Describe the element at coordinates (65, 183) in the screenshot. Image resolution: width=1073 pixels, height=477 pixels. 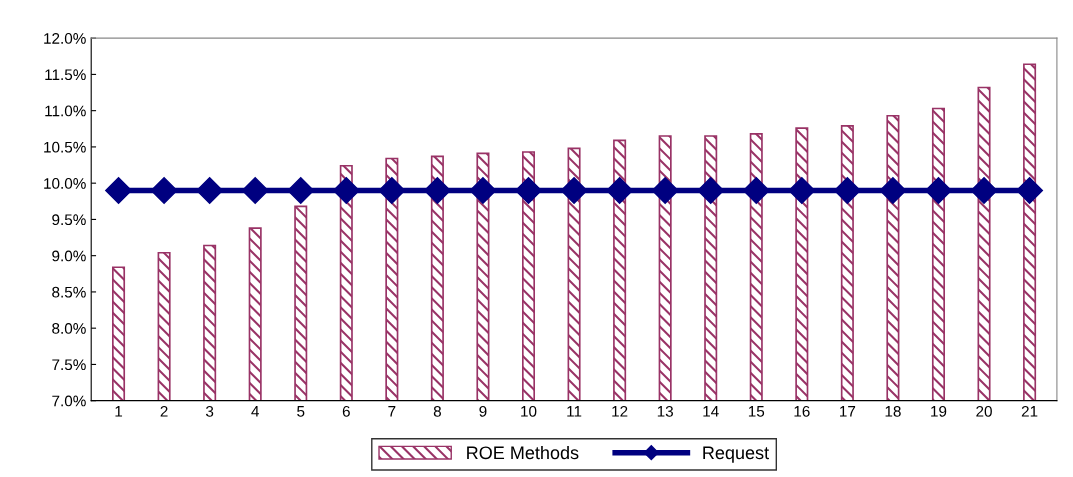
I see `y-tick-label: 10.0%` at that location.